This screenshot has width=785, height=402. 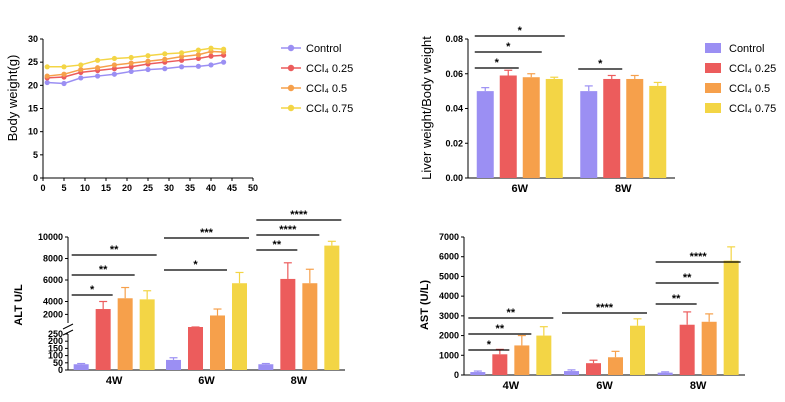 What do you see at coordinates (449, 296) in the screenshot?
I see `ast-ytick-label: 4000` at bounding box center [449, 296].